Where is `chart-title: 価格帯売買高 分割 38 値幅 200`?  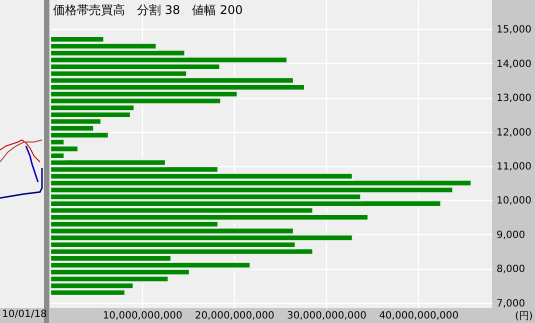
chart-title: 価格帯売買高 分割 38 値幅 200 is located at coordinates (148, 10).